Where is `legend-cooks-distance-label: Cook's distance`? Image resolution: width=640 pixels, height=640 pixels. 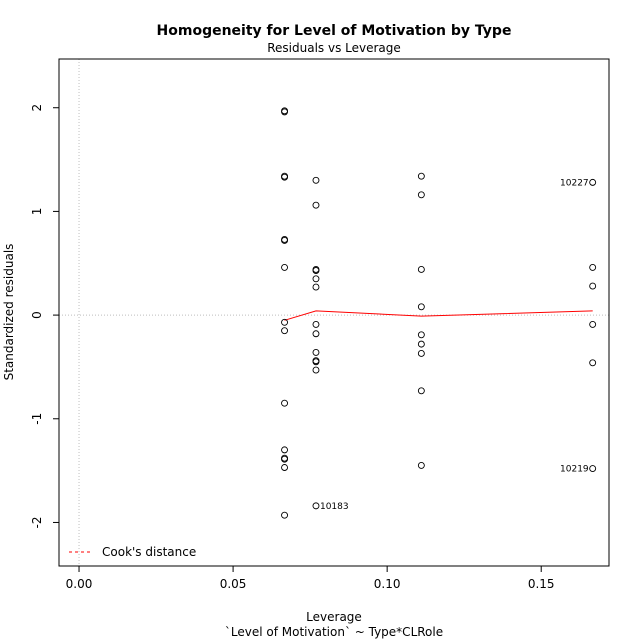
legend-cooks-distance-label: Cook's distance is located at coordinates (149, 552).